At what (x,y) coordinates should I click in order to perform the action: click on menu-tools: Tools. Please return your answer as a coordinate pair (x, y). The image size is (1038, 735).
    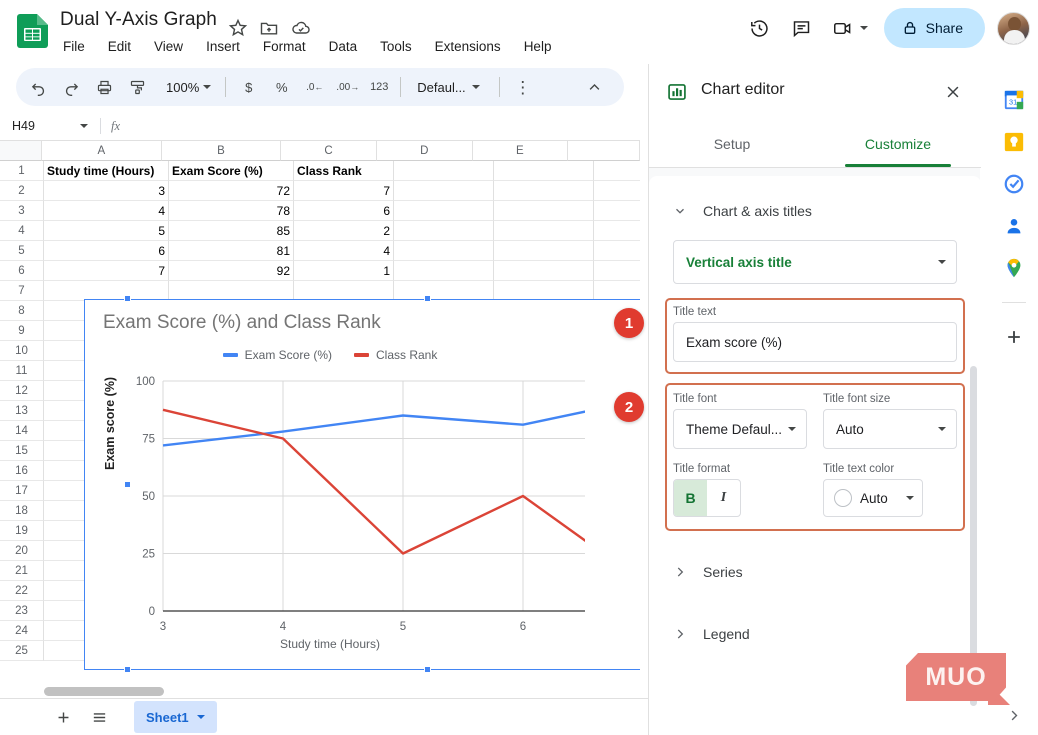
    Looking at the image, I should click on (396, 46).